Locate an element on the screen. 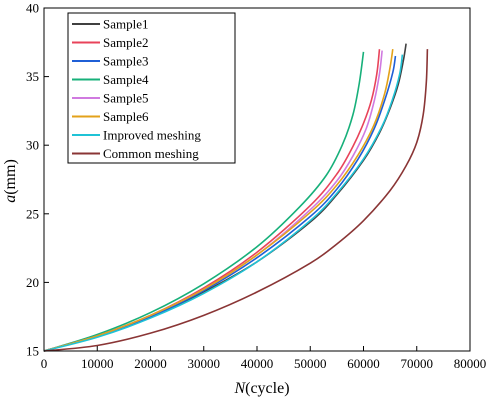 The height and width of the screenshot is (401, 491). legend-label-4: Sample4 is located at coordinates (126, 79).